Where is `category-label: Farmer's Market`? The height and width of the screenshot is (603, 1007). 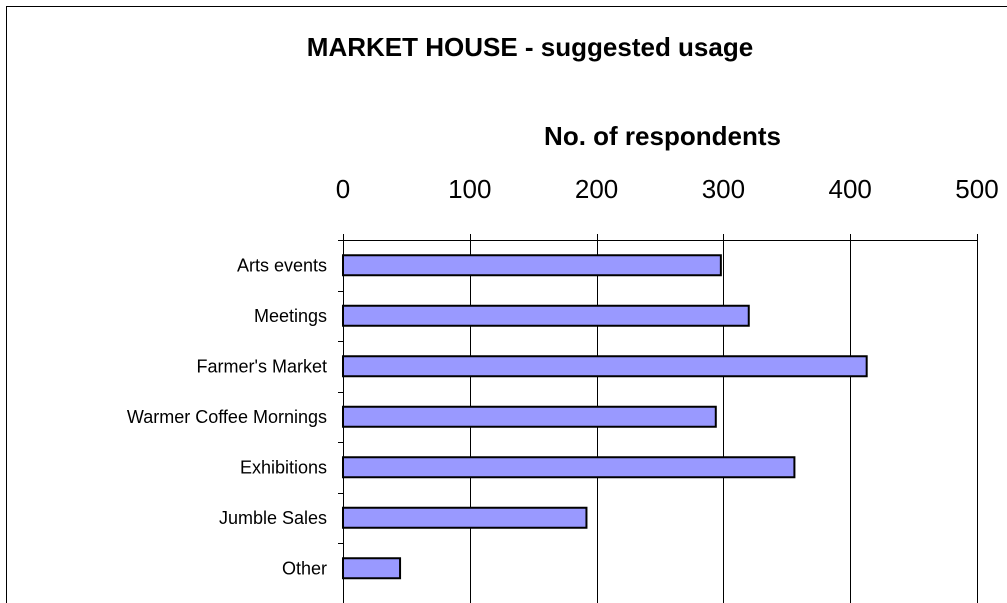 category-label: Farmer's Market is located at coordinates (262, 366).